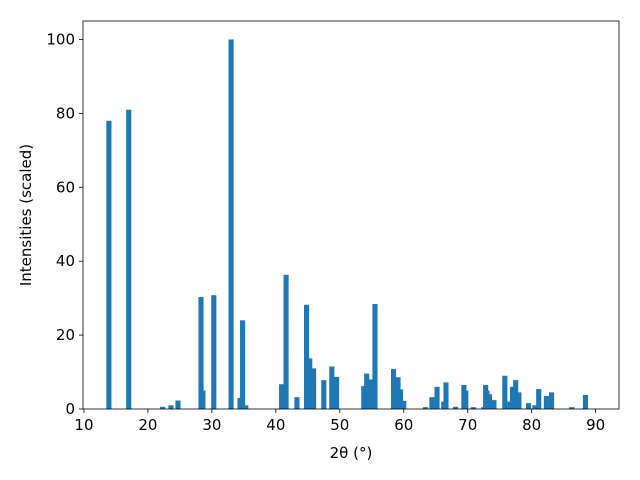 The image size is (640, 480). Describe the element at coordinates (65, 187) in the screenshot. I see `y-tick-label: 60` at that location.